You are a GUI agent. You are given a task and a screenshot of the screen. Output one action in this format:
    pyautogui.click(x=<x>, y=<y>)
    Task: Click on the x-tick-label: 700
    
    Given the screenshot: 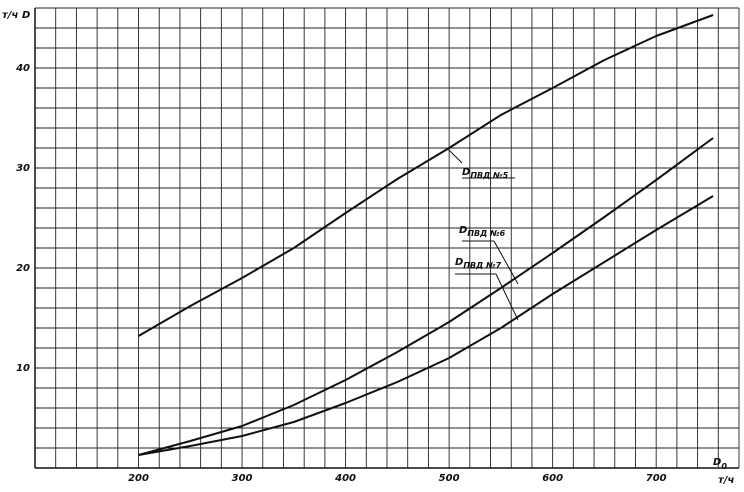 What is the action you would take?
    pyautogui.click(x=656, y=478)
    